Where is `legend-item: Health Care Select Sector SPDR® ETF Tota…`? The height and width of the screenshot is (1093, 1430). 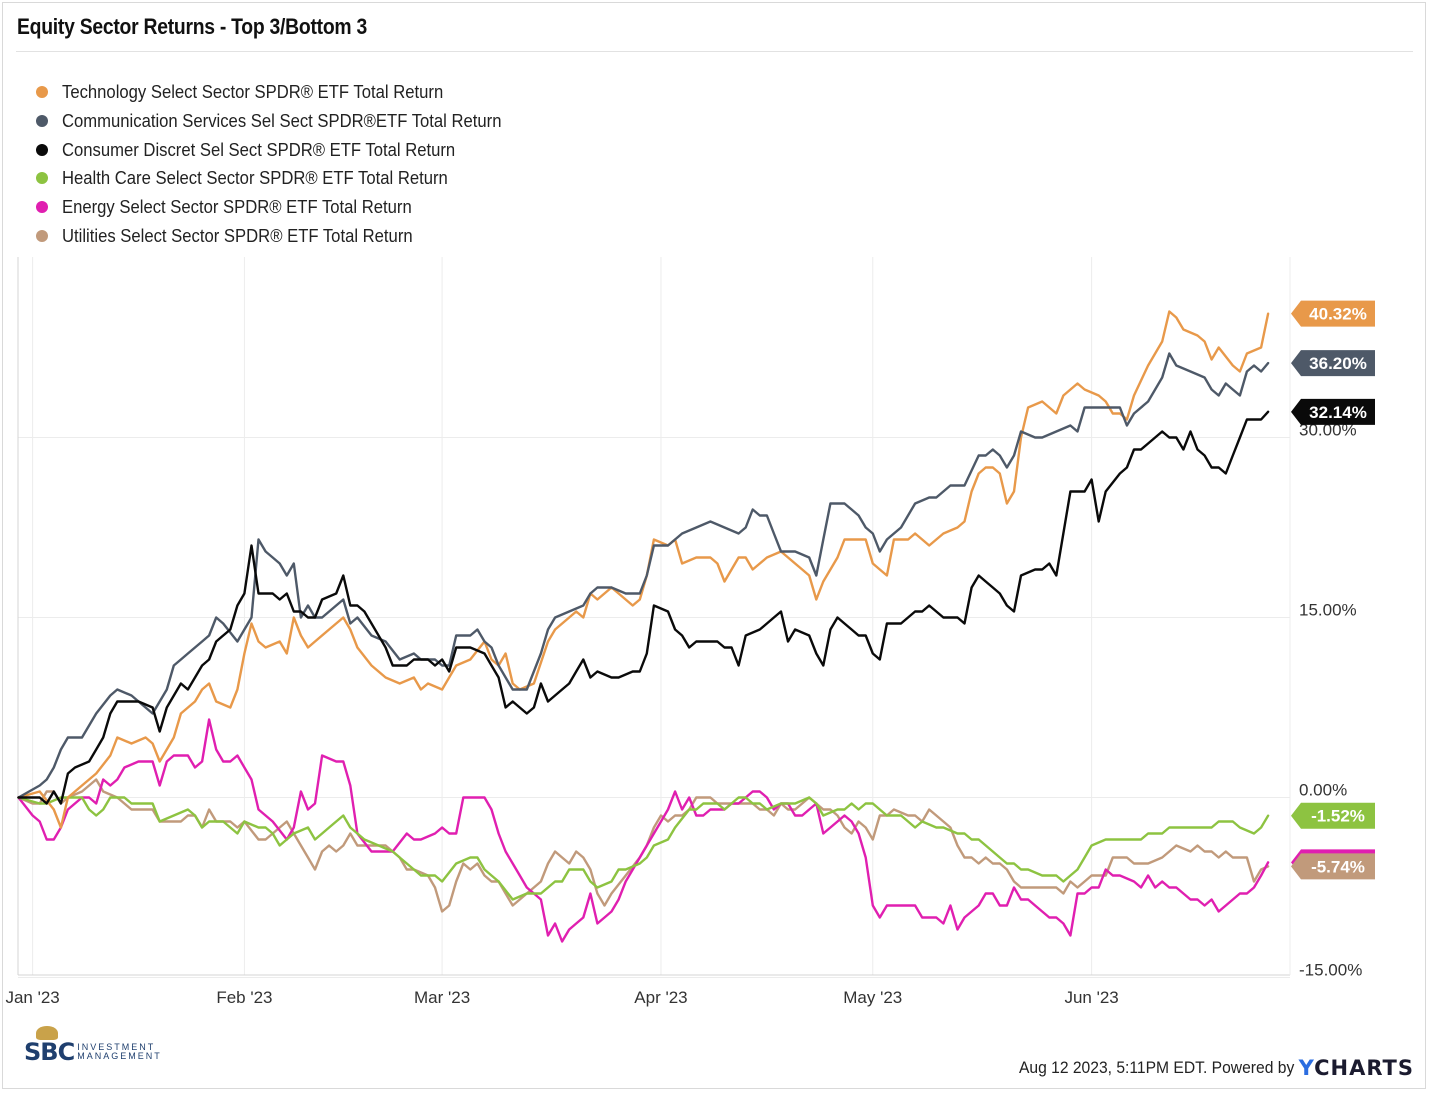
legend-item: Health Care Select Sector SPDR® ETF Tota… is located at coordinates (293, 178).